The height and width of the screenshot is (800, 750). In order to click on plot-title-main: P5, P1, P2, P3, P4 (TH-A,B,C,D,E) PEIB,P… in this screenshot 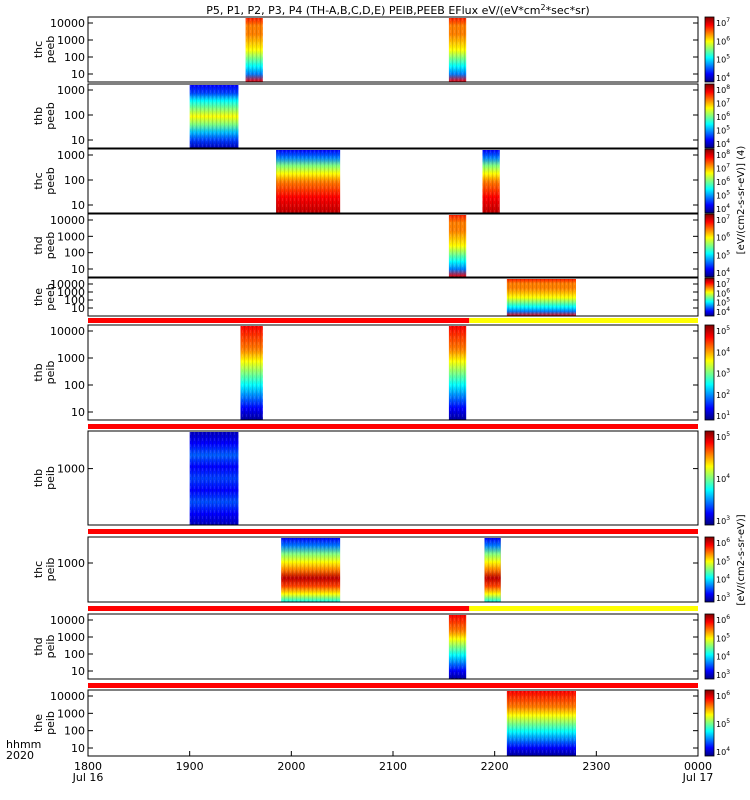, I will do `click(373, 10)`.